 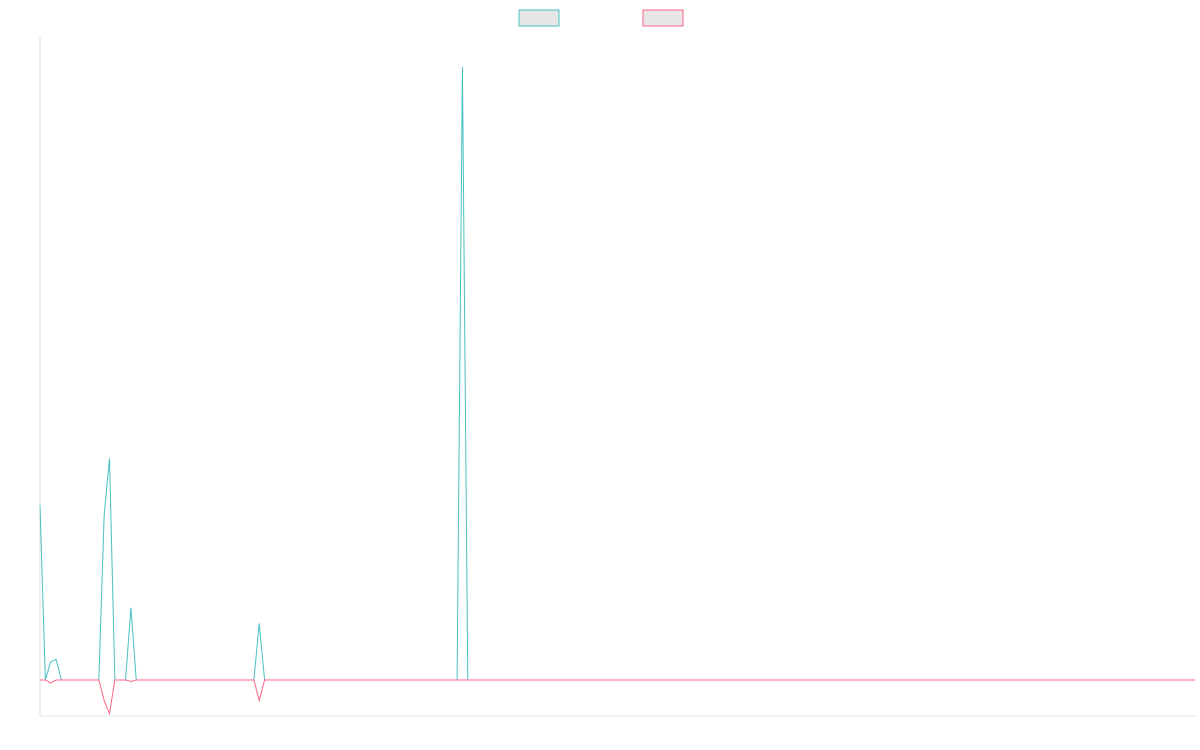 I want to click on series-2-line, so click(x=617, y=697).